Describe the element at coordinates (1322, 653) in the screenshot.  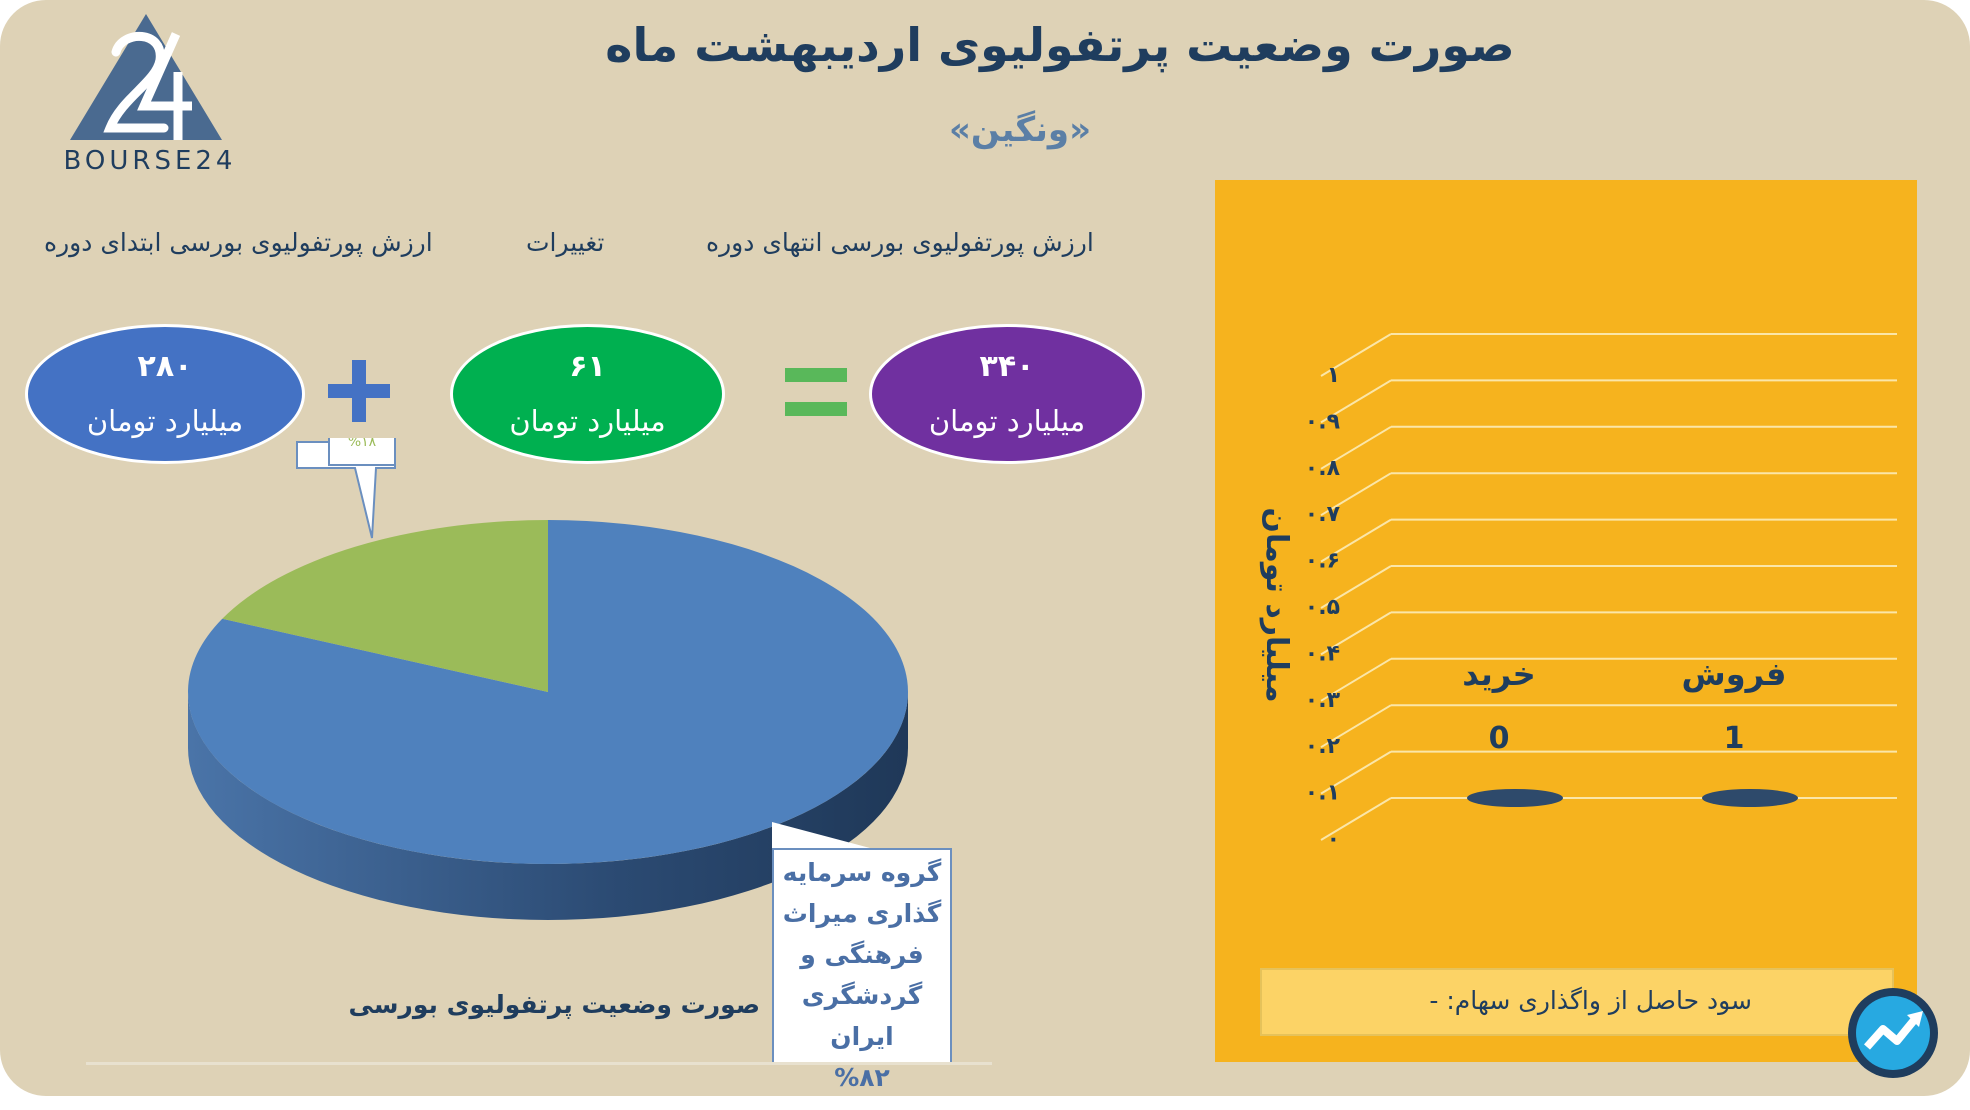
I see `y-tick-label: ۰.۴` at that location.